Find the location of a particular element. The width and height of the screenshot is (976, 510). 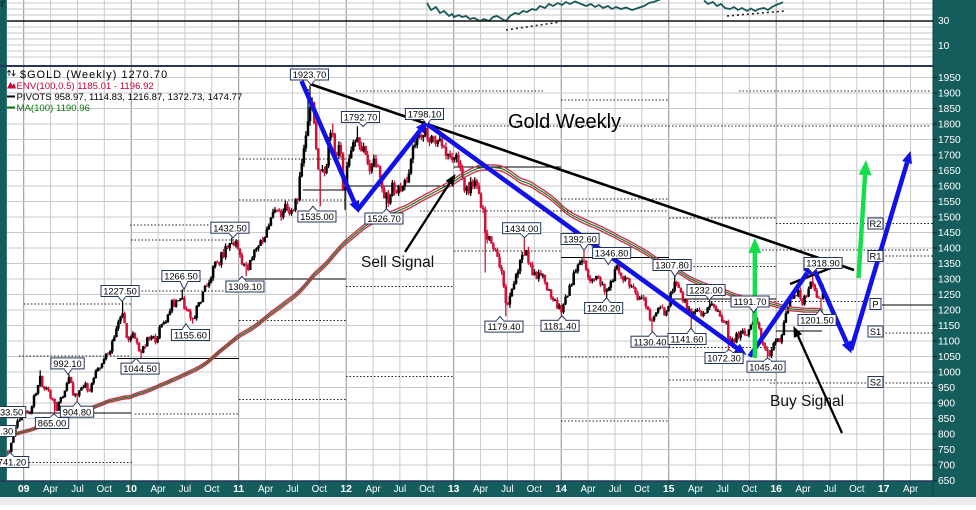

svg-text: 1600 is located at coordinates (949, 187).